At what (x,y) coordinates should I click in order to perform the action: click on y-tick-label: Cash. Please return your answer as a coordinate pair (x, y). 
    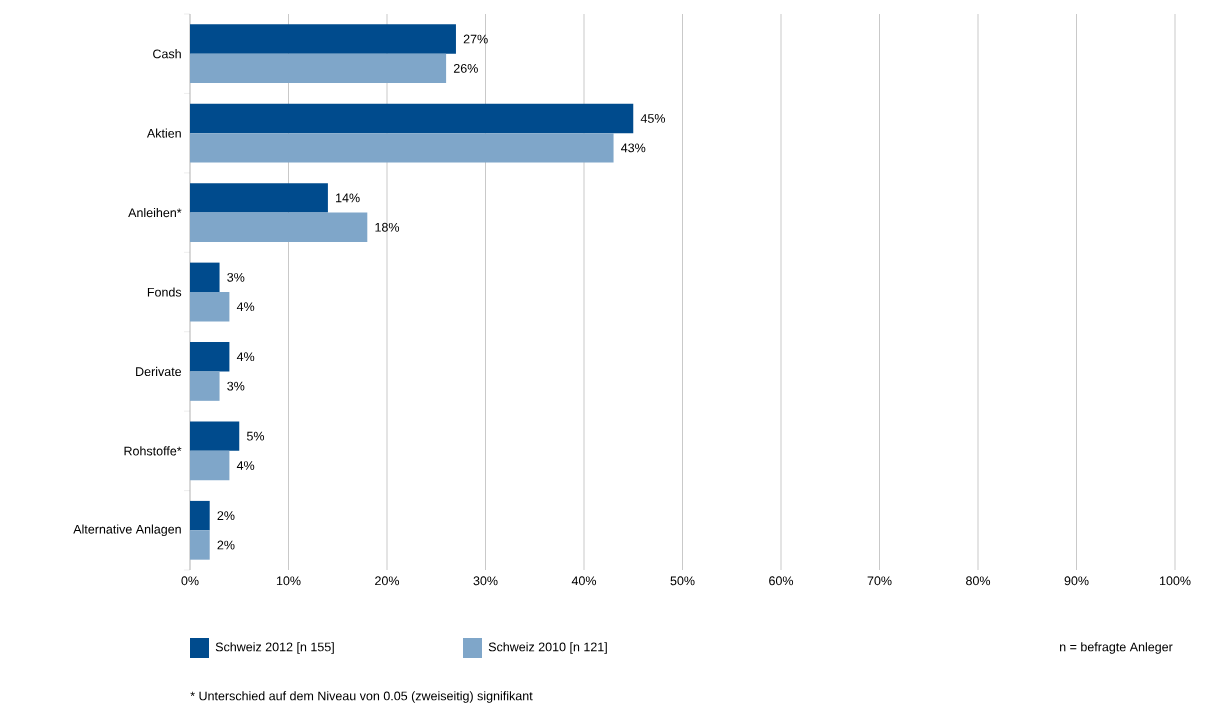
    Looking at the image, I should click on (167, 54).